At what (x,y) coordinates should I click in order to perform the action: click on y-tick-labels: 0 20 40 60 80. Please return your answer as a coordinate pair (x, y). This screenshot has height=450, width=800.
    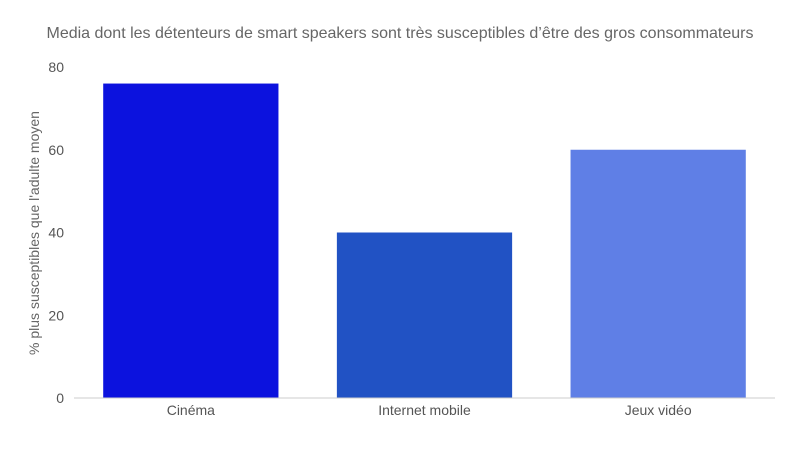
    Looking at the image, I should click on (56, 232).